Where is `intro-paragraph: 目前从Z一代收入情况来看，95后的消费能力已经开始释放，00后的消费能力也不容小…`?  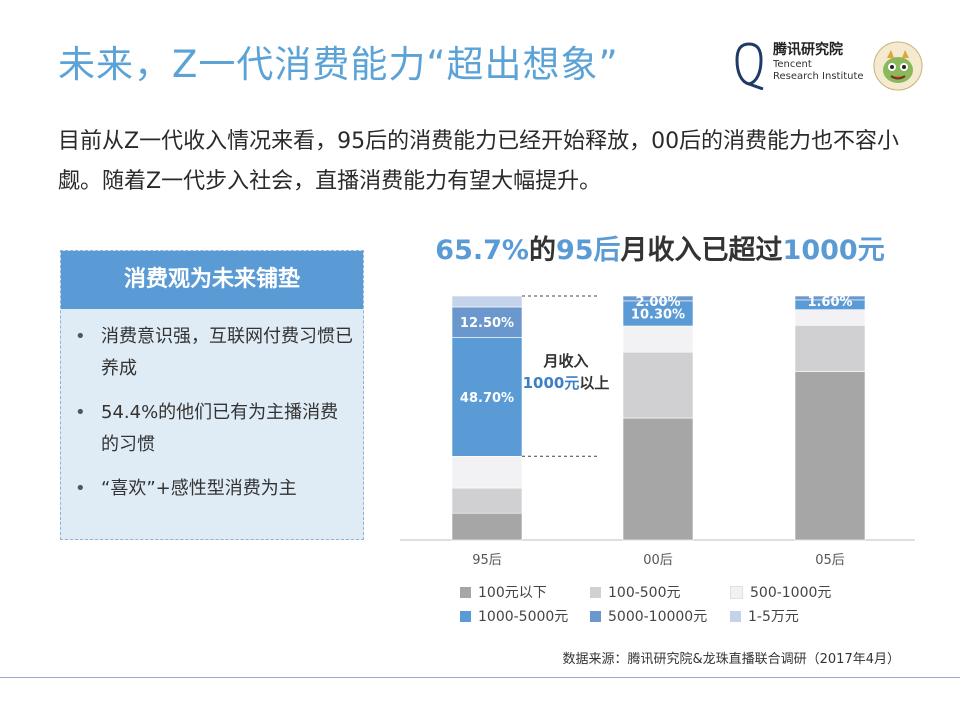
intro-paragraph: 目前从Z一代收入情况来看，95后的消费能力已经开始释放，00后的消费能力也不容小… is located at coordinates (479, 161).